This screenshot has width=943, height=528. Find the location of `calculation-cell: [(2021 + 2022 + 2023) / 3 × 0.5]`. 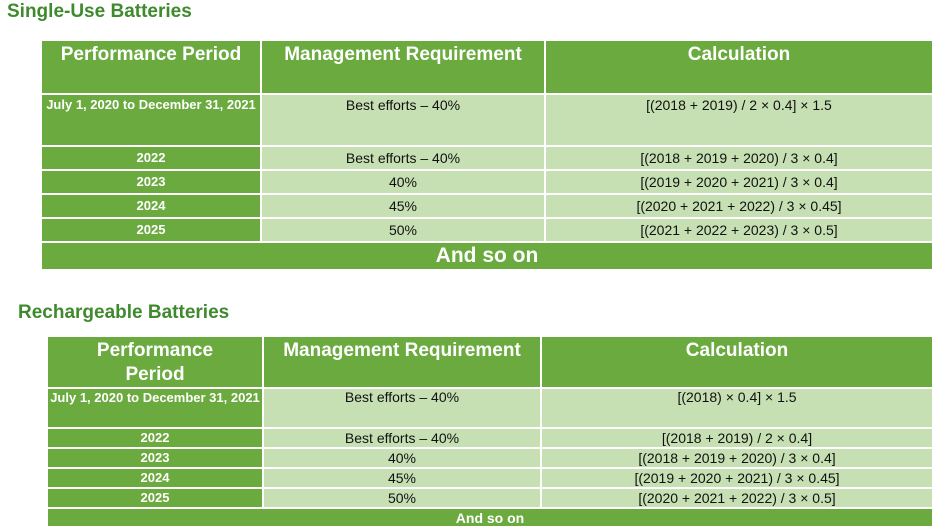

calculation-cell: [(2021 + 2022 + 2023) / 3 × 0.5] is located at coordinates (739, 230).